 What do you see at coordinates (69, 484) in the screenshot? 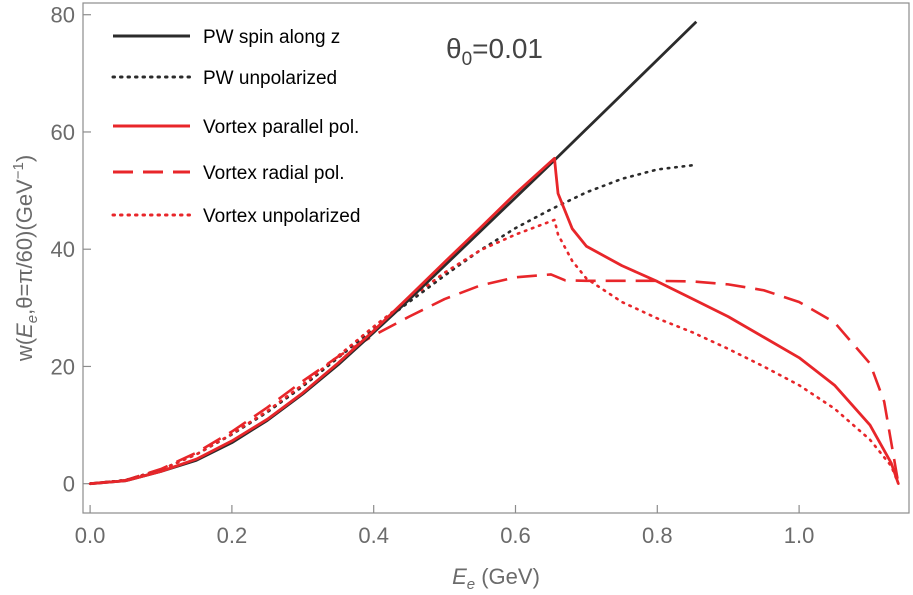
I see `y-tick-label: 0` at bounding box center [69, 484].